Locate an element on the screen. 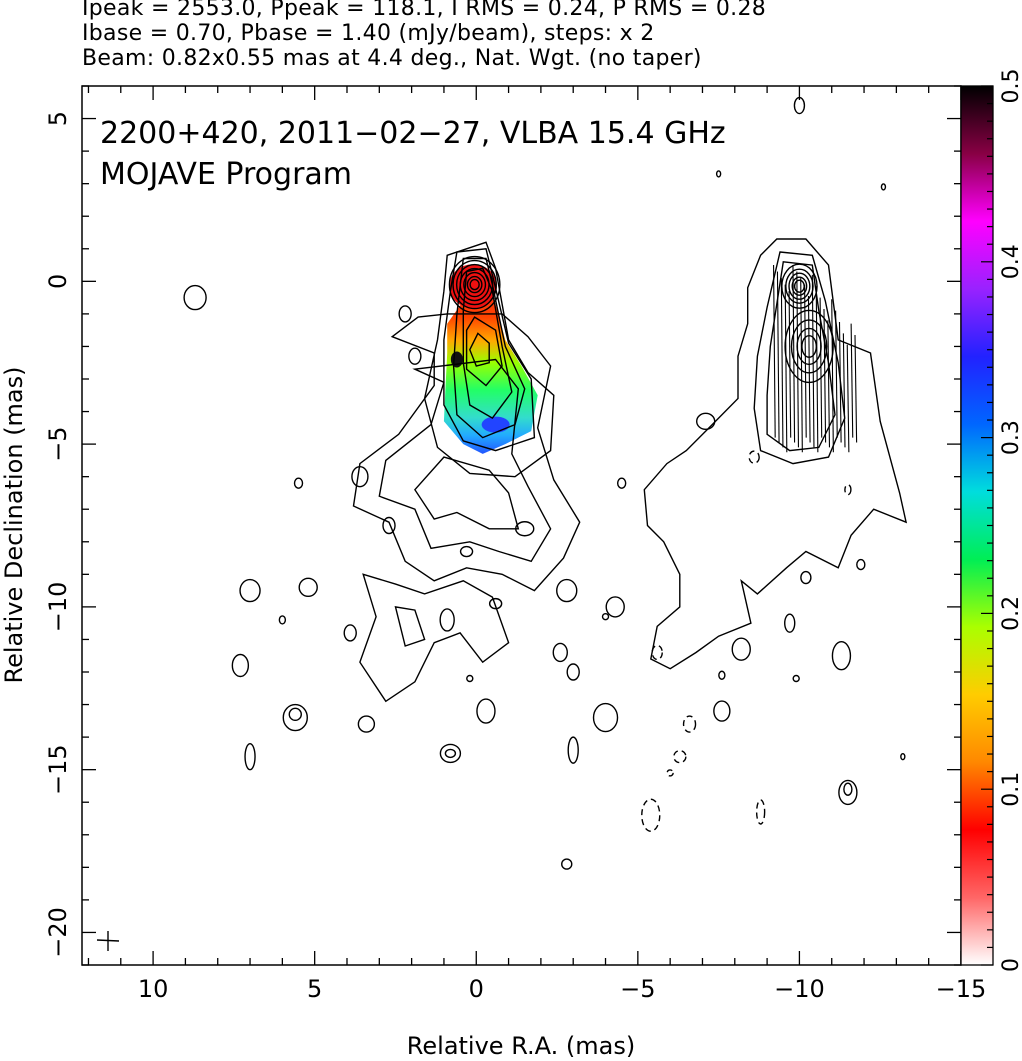 The width and height of the screenshot is (1022, 1061). y-tick-label: 0 is located at coordinates (58, 281).